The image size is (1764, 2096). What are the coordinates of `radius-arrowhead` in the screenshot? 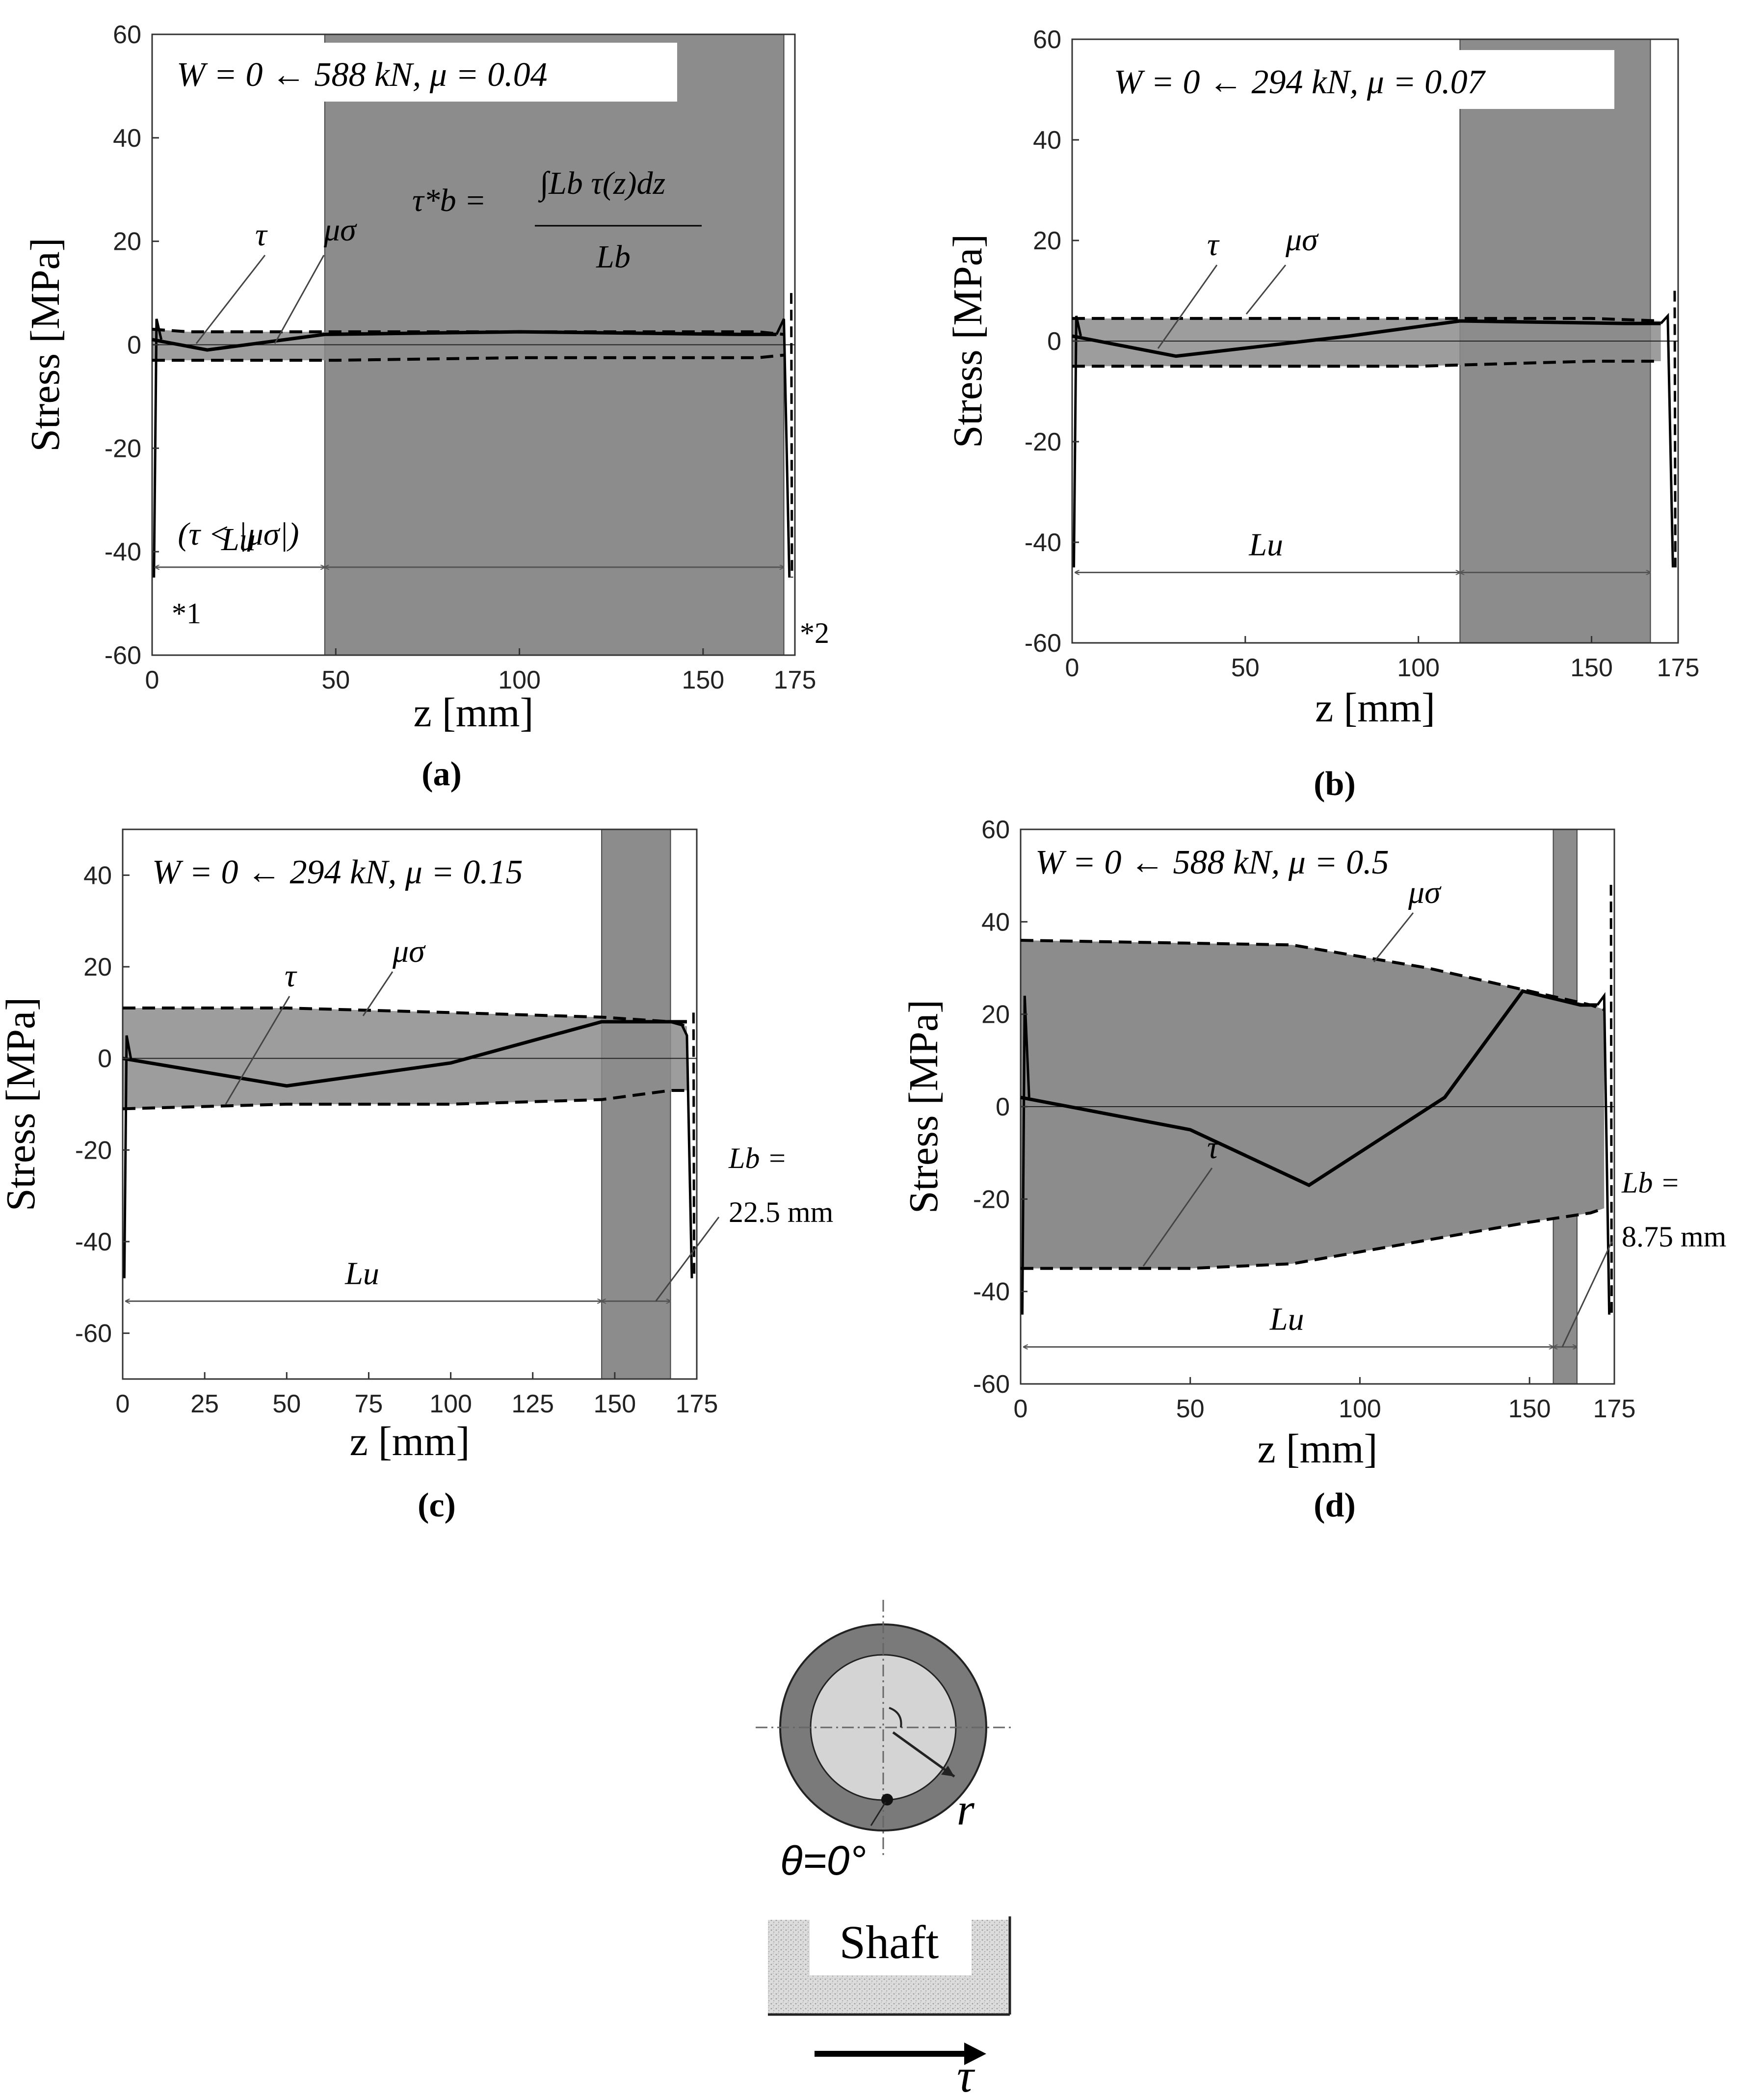 It's located at (947, 1771).